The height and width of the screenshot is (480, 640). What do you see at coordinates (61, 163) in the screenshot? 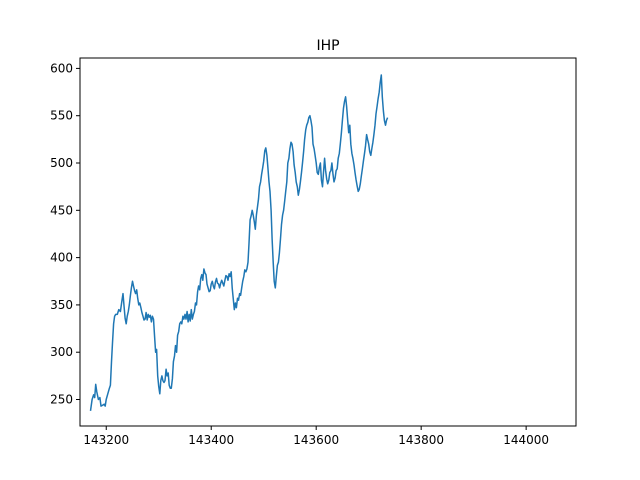
I see `y-tick-label: 500` at bounding box center [61, 163].